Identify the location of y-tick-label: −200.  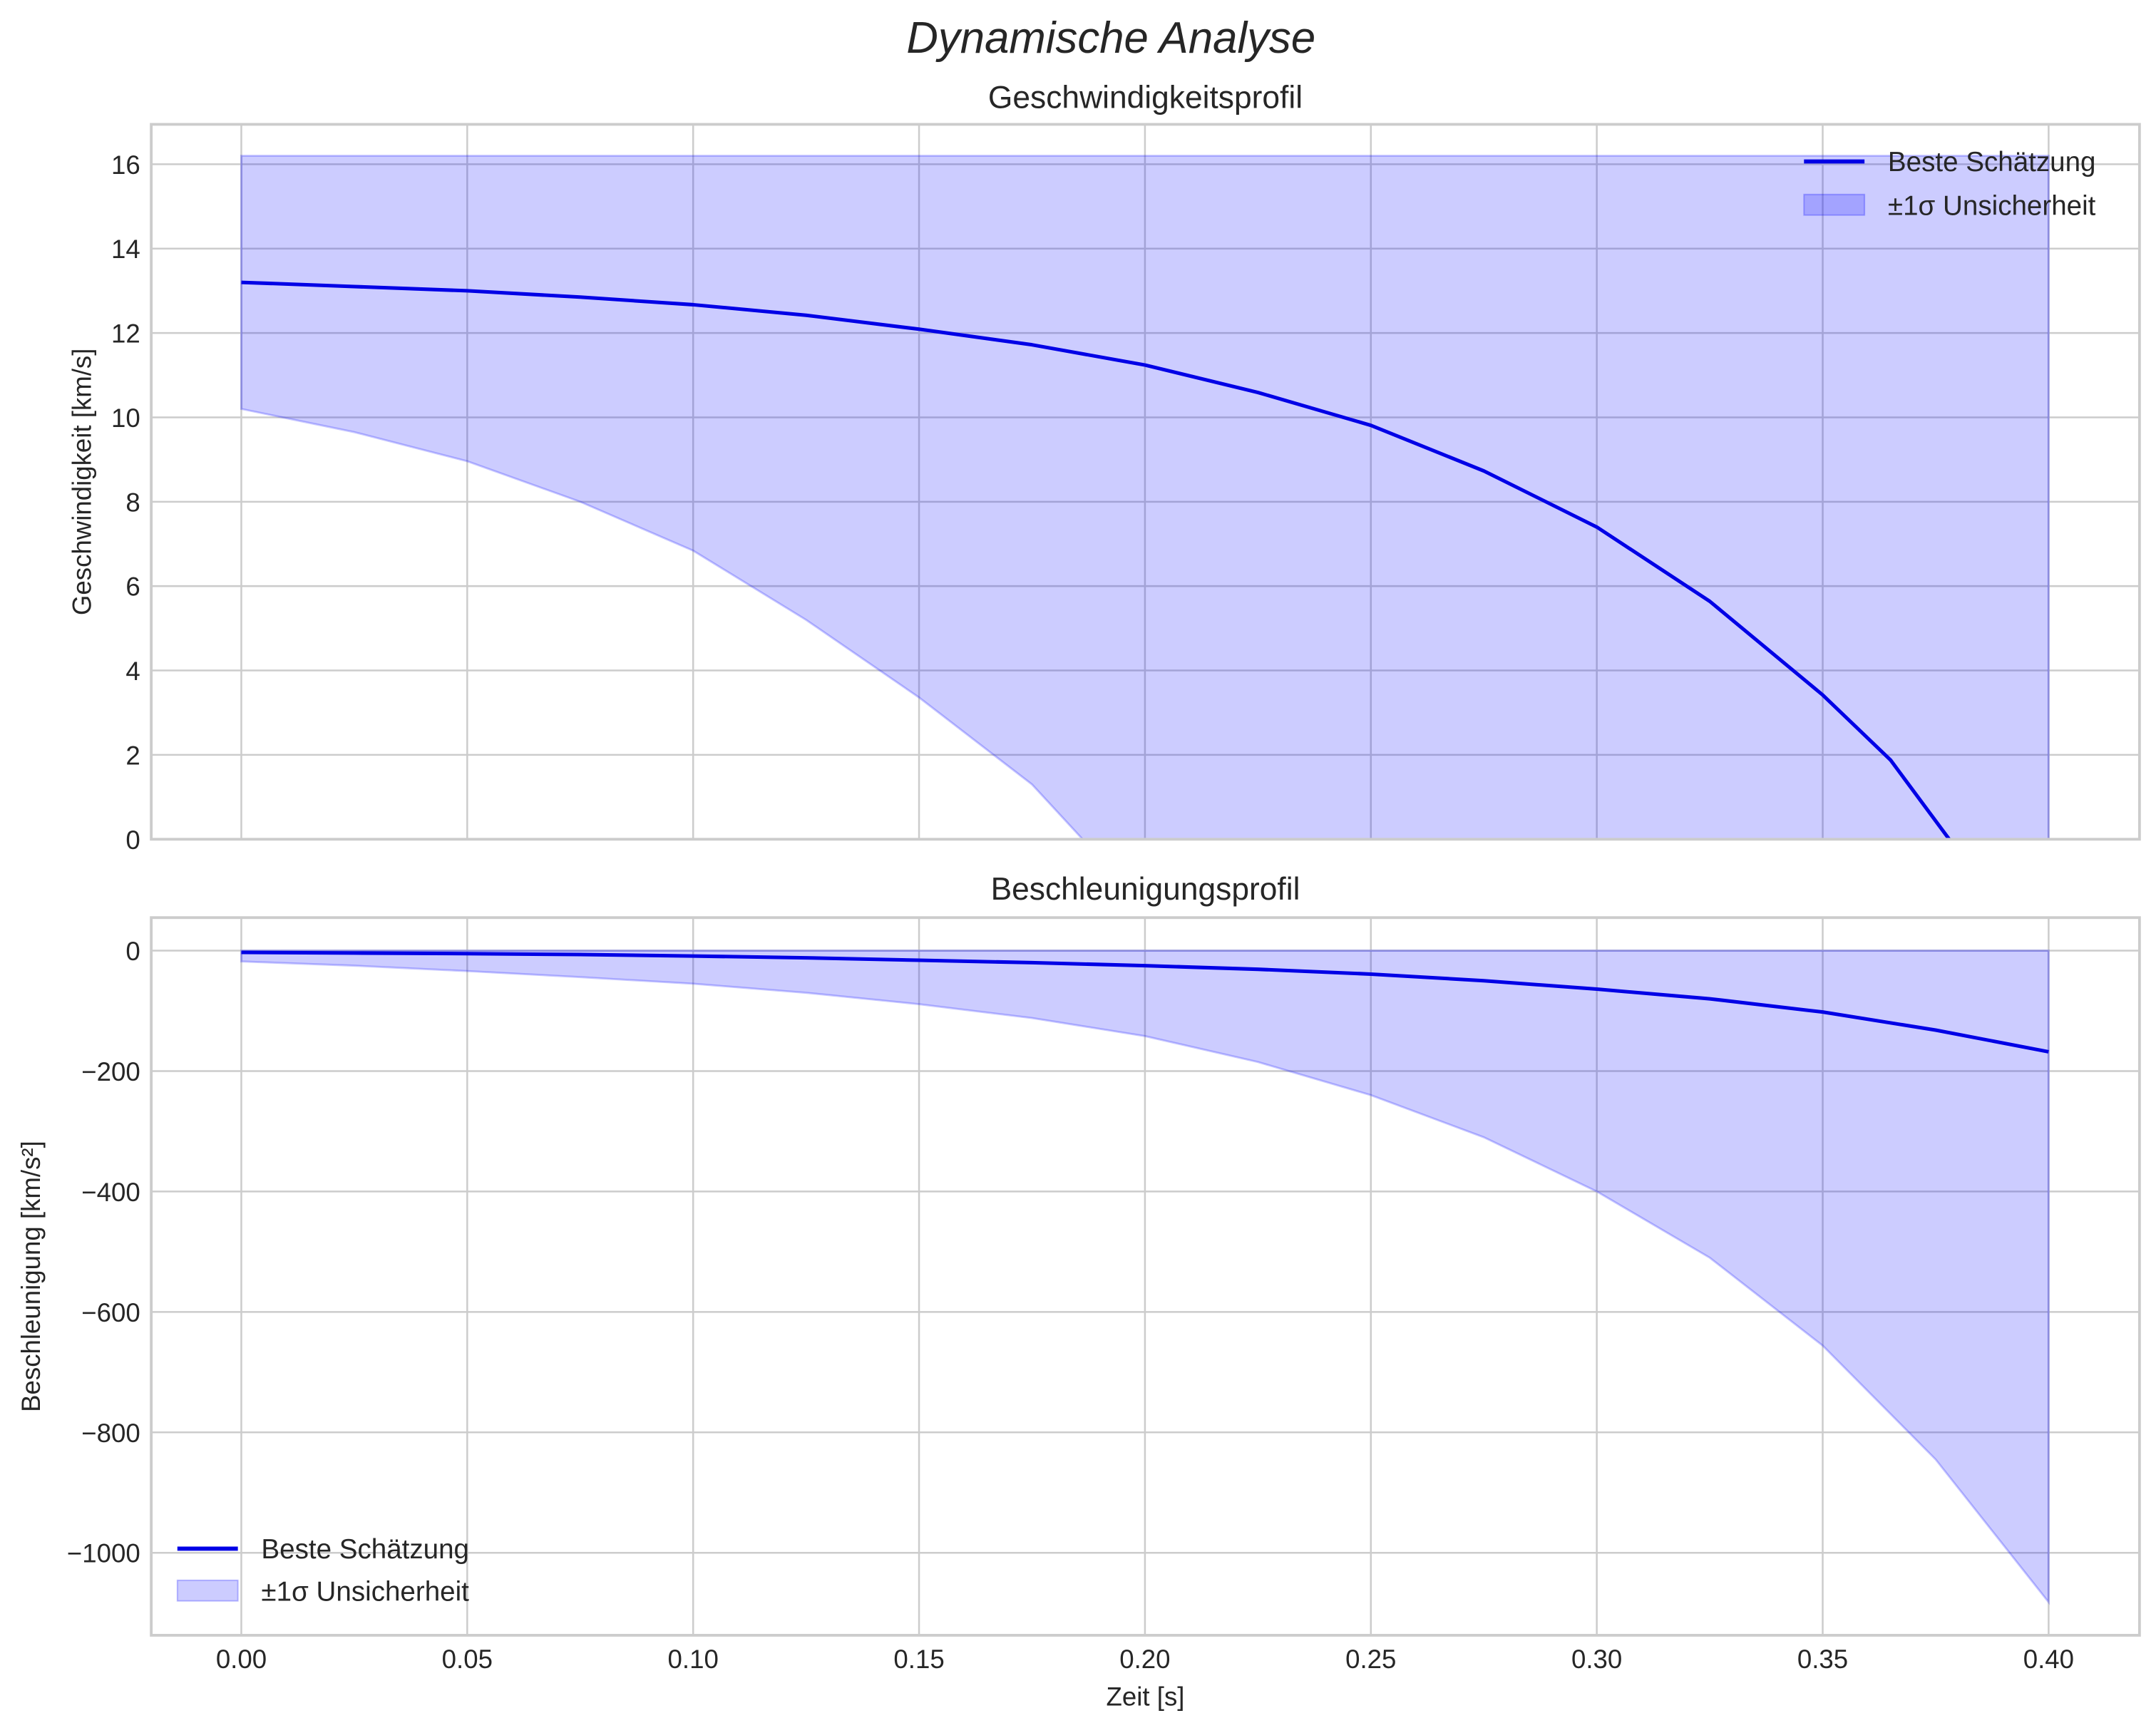
(110, 1071).